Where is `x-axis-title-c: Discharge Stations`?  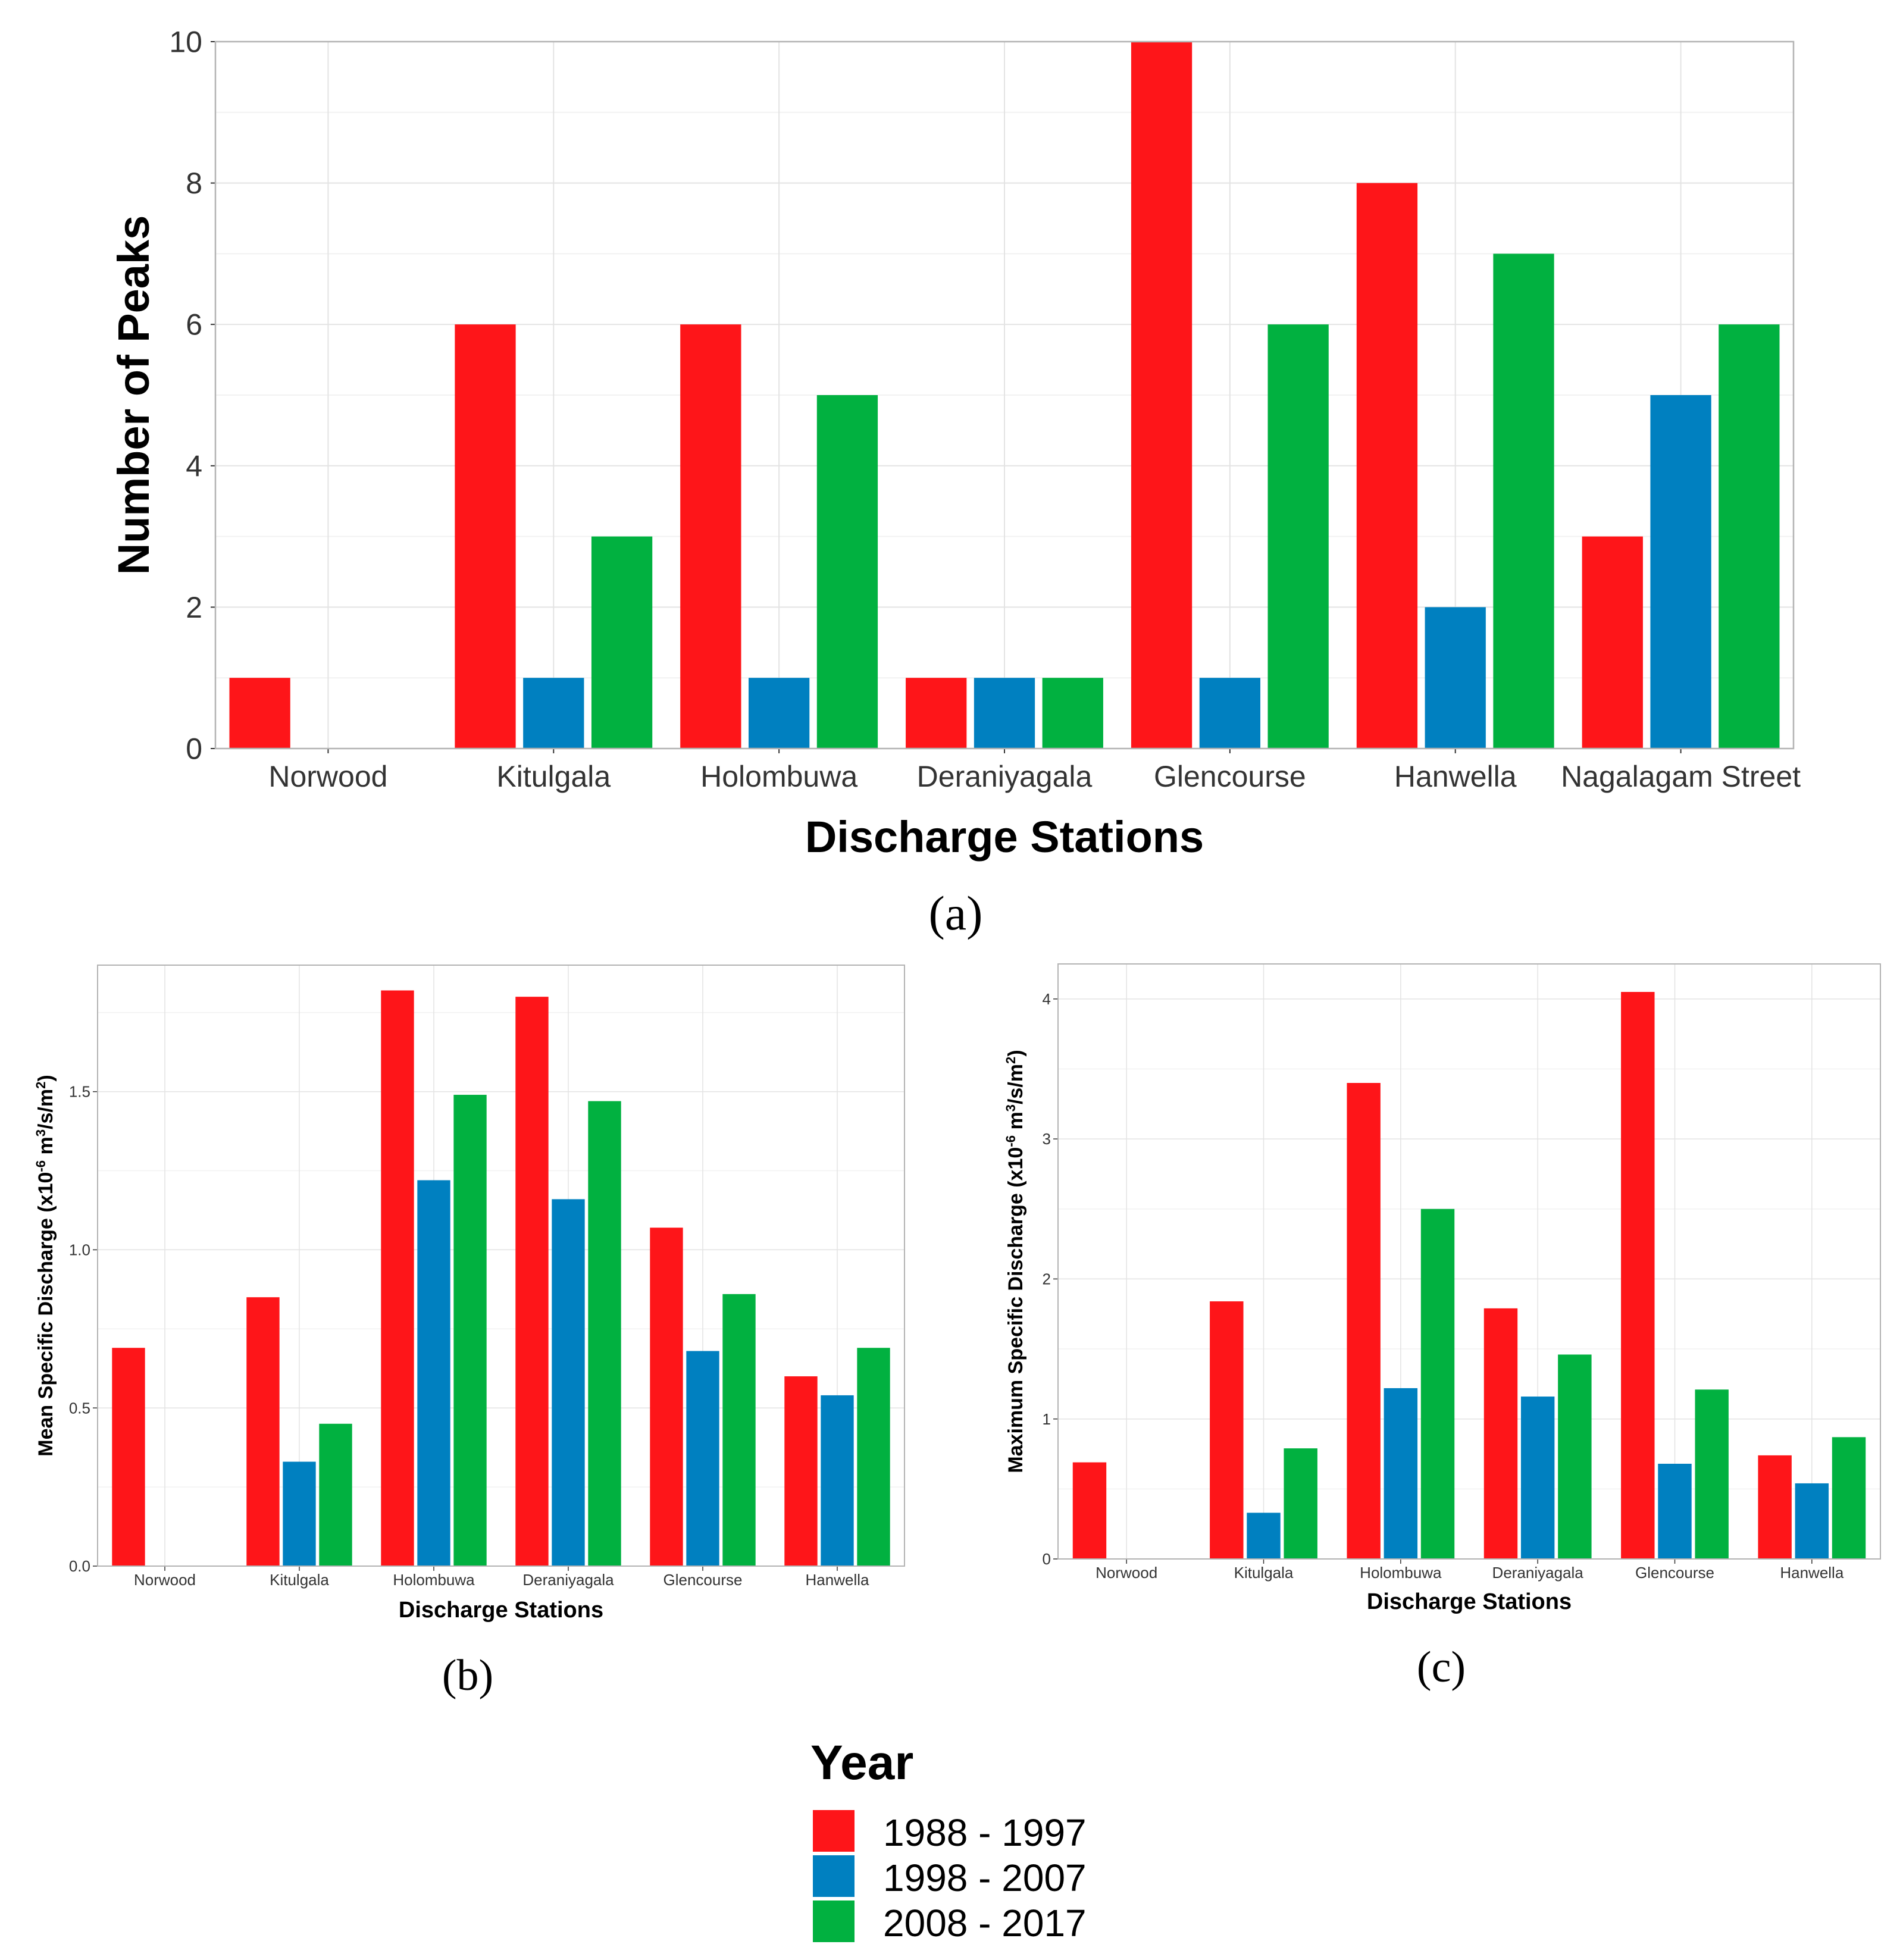
x-axis-title-c: Discharge Stations is located at coordinates (1469, 1601).